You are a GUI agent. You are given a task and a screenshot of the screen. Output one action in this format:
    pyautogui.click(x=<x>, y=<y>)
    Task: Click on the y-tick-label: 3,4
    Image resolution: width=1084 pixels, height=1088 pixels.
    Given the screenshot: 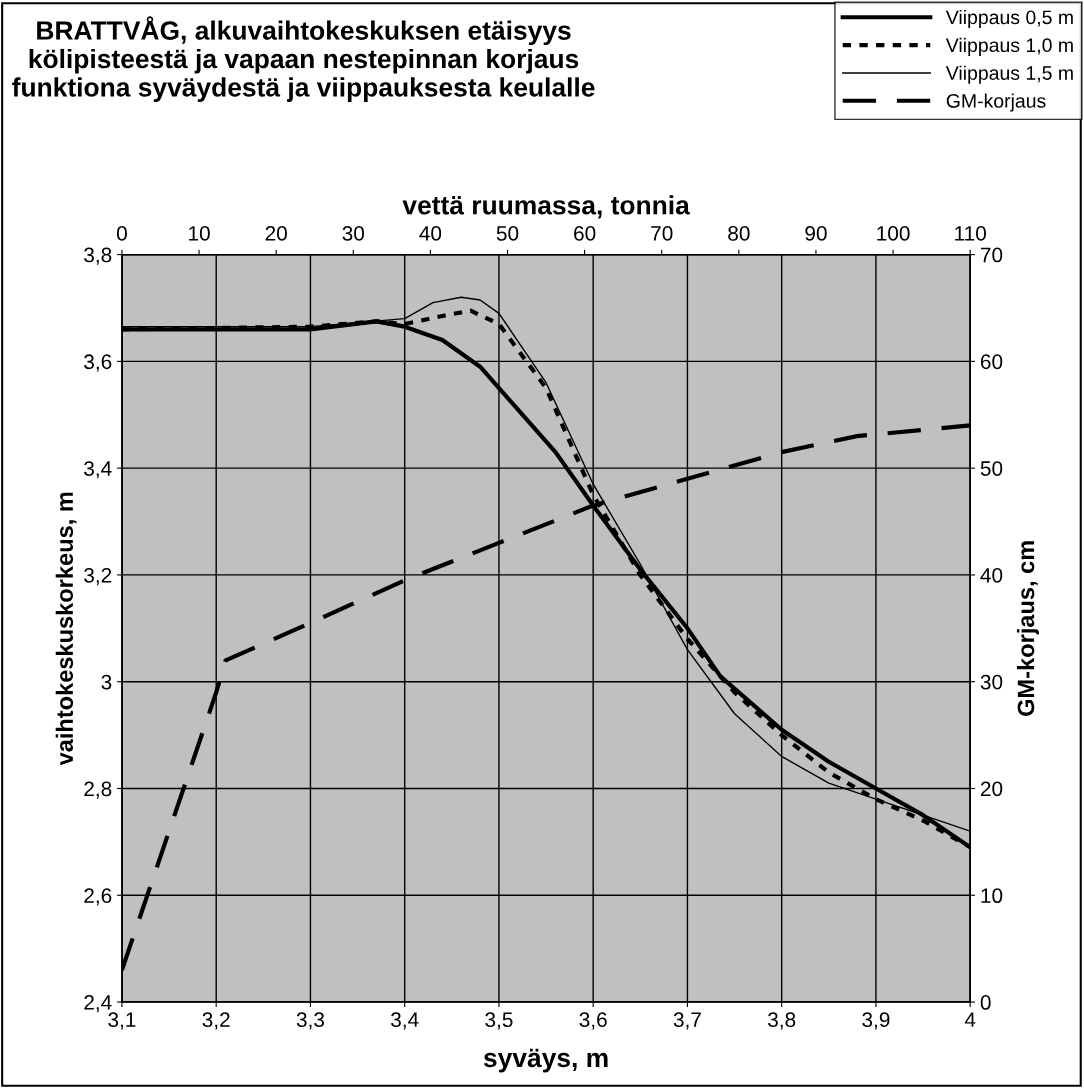 What is the action you would take?
    pyautogui.click(x=98, y=470)
    